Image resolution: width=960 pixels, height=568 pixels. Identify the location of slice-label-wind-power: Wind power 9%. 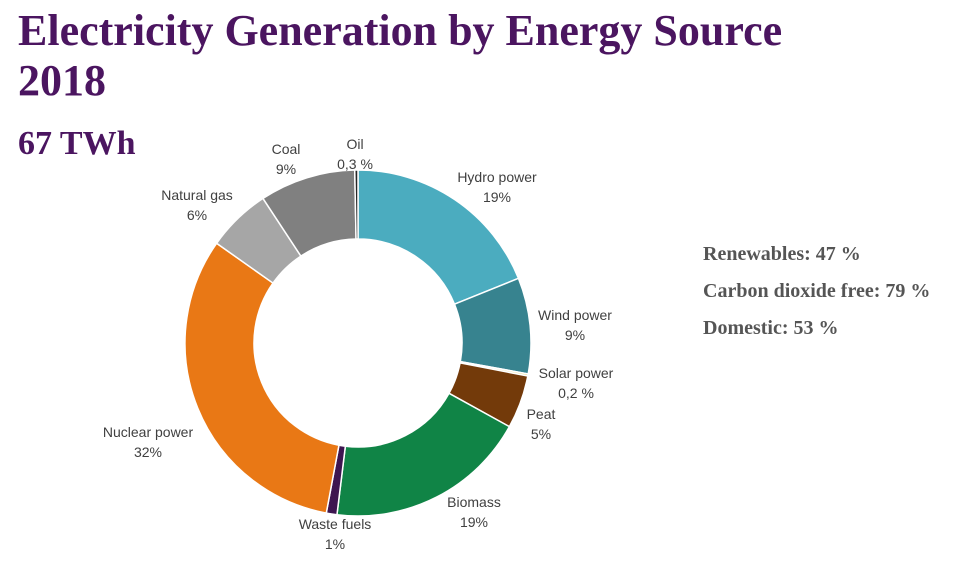
(575, 325).